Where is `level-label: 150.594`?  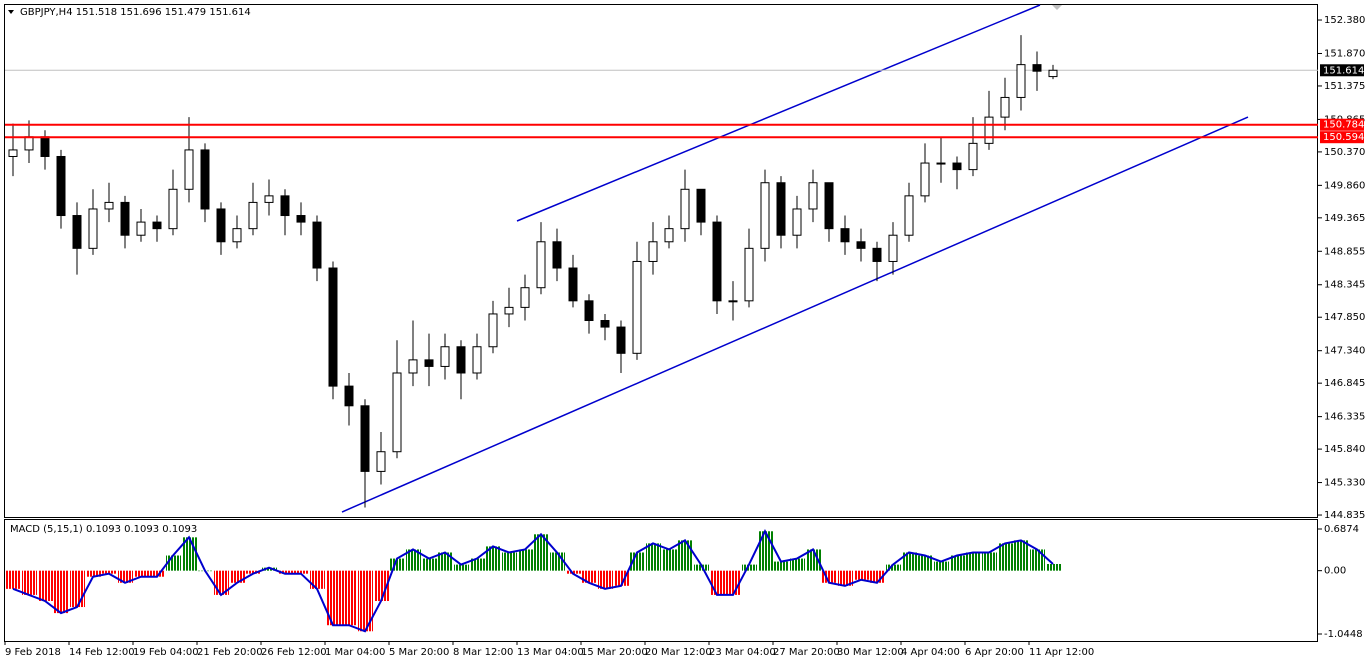
level-label: 150.594 is located at coordinates (1343, 137).